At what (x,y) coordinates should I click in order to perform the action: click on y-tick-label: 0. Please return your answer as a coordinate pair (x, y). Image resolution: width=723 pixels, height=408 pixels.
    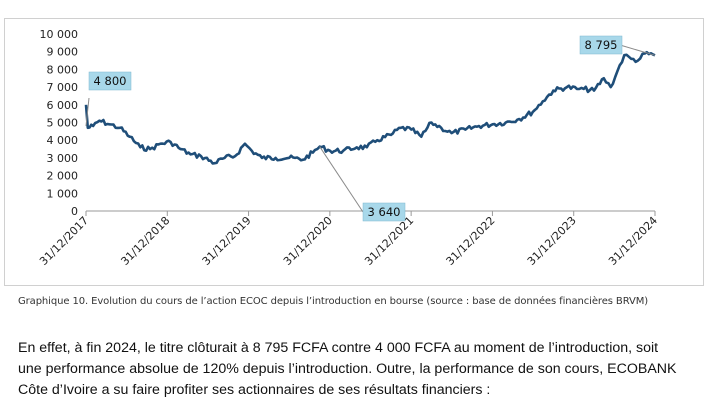
    Looking at the image, I should click on (74, 211).